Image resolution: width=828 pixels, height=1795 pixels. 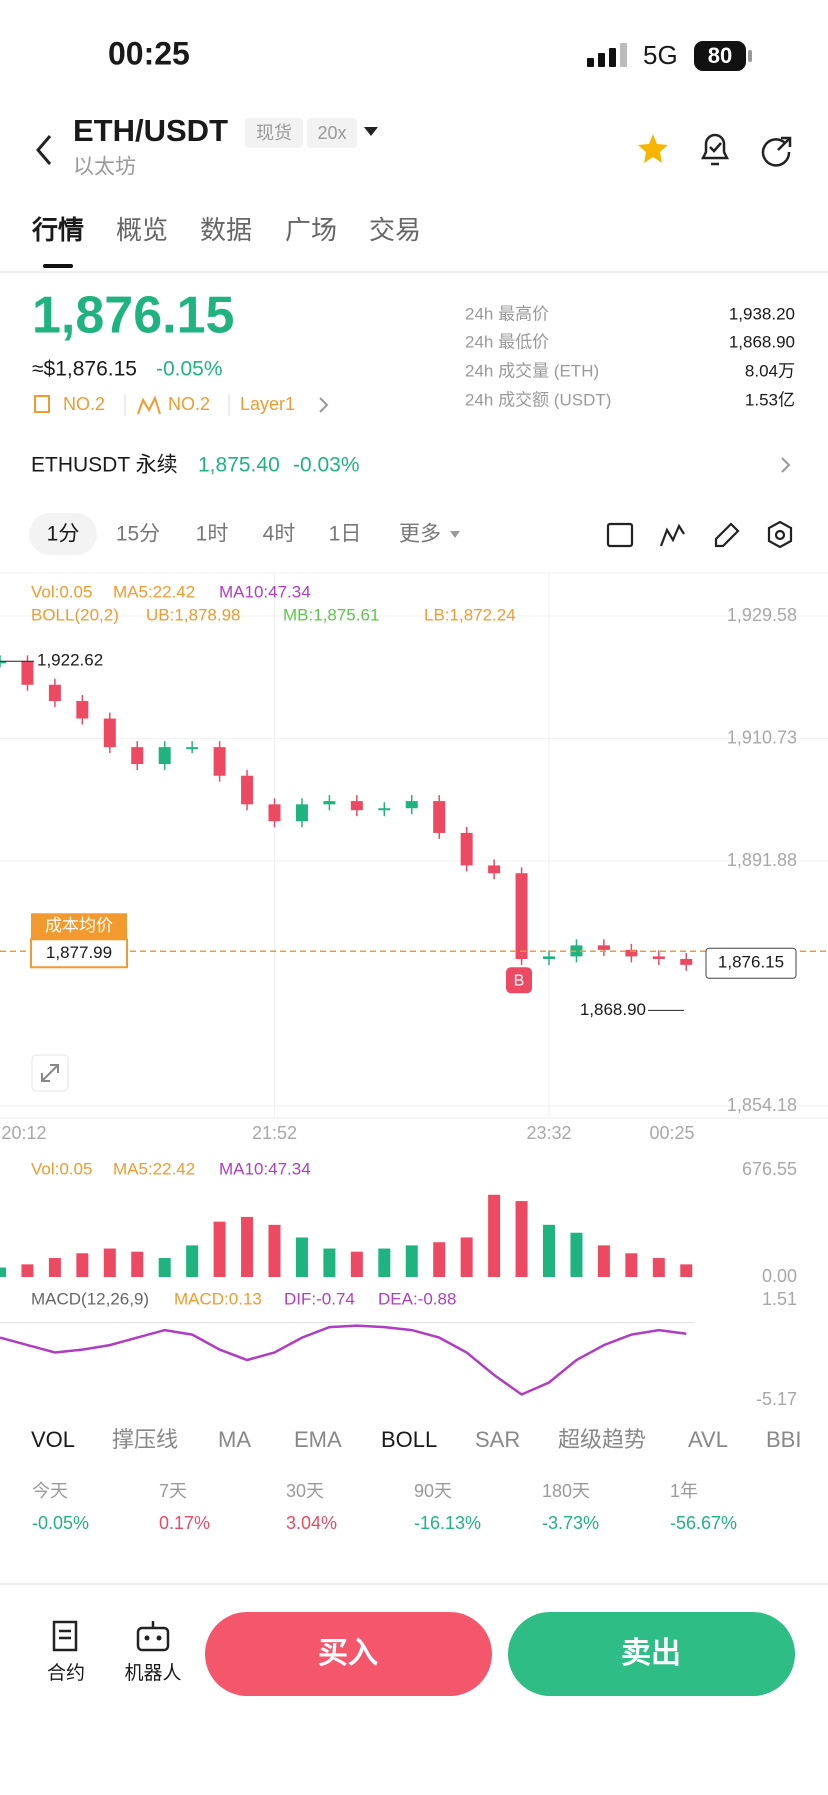 What do you see at coordinates (44, 150) in the screenshot?
I see `back-button` at bounding box center [44, 150].